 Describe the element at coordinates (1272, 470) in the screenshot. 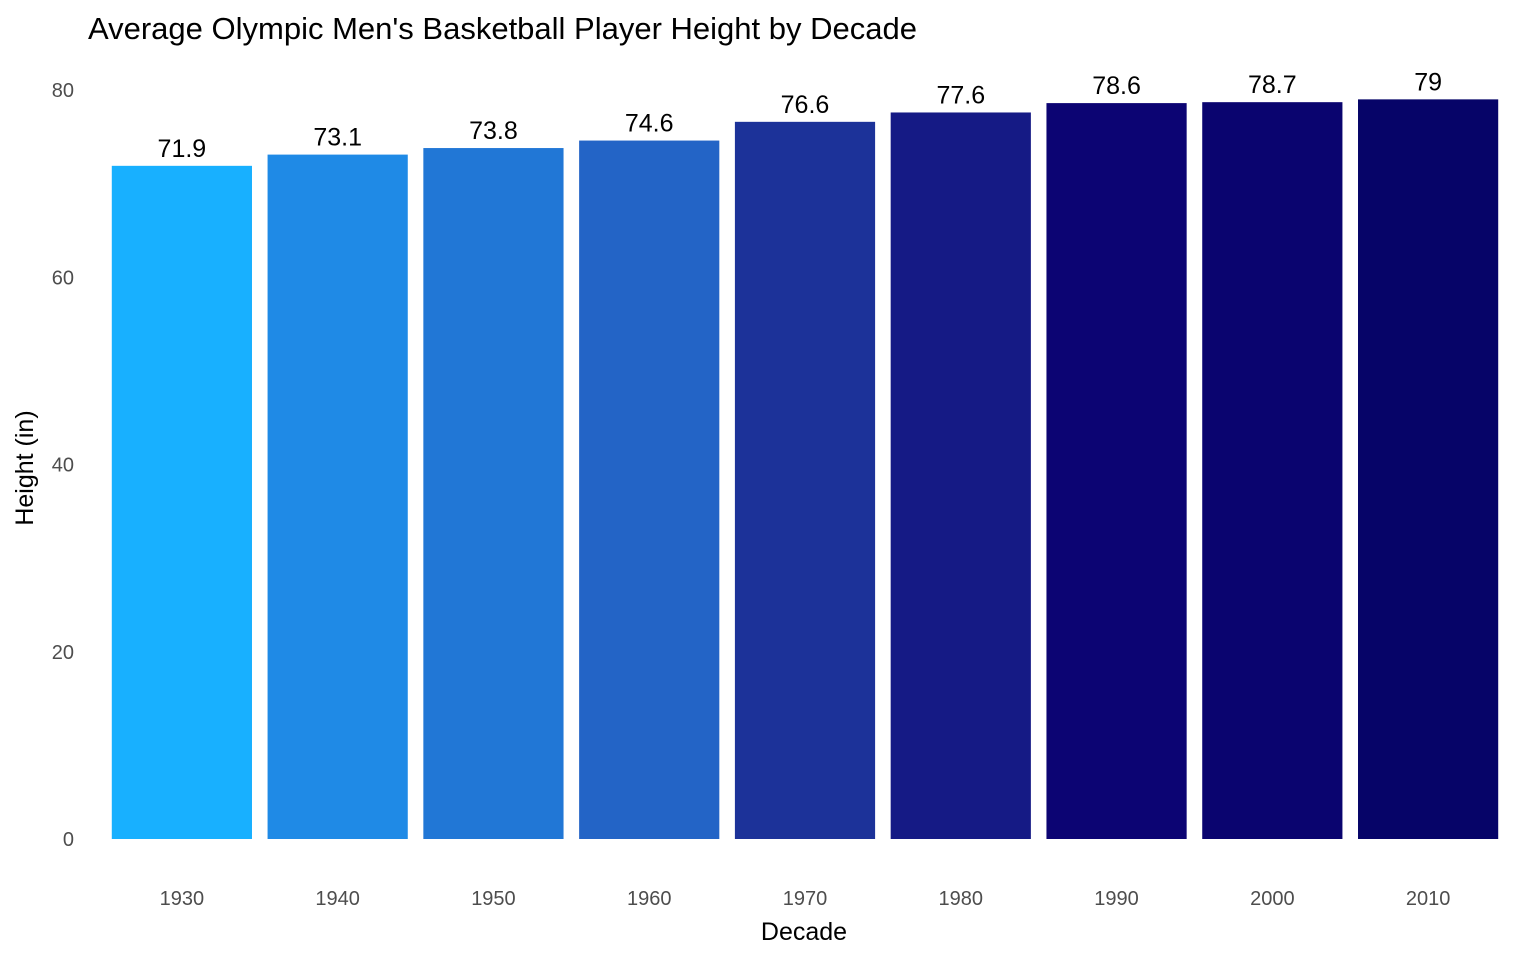

I see `bar-2000` at that location.